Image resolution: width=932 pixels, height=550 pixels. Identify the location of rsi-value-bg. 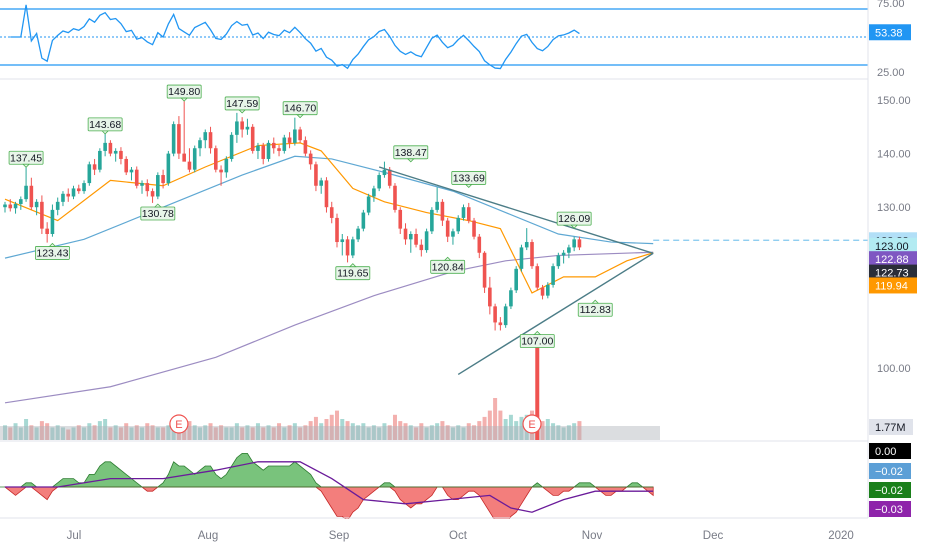
(890, 32).